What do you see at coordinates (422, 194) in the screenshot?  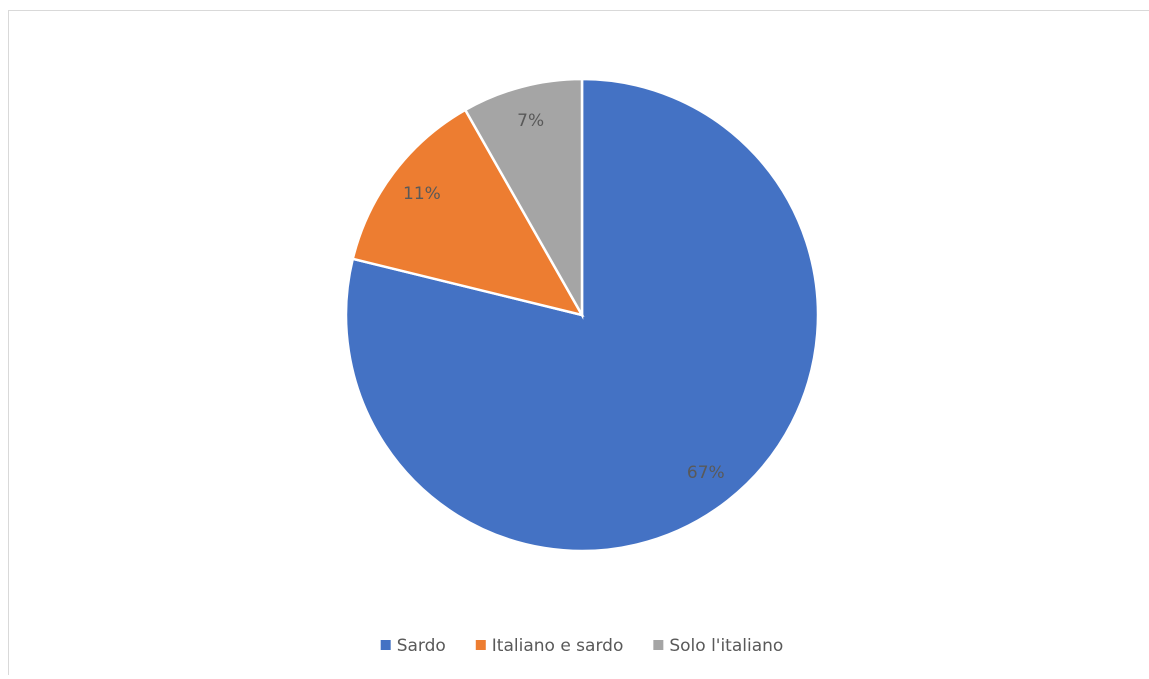 I see `data-label: 11%` at bounding box center [422, 194].